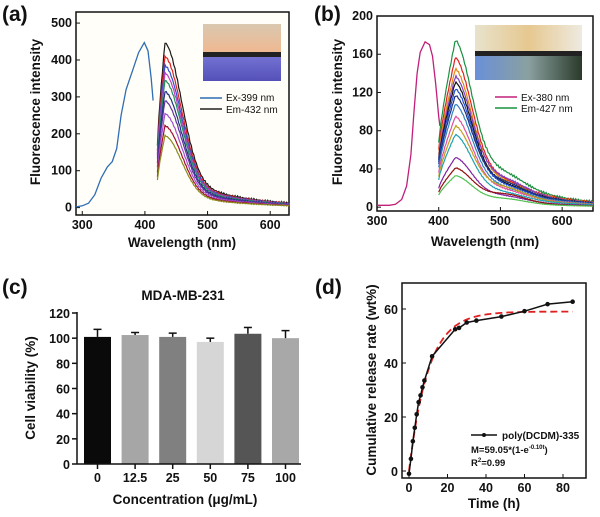  What do you see at coordinates (537, 448) in the screenshot?
I see `fit-equation-exponent: -0.10t` at bounding box center [537, 448].